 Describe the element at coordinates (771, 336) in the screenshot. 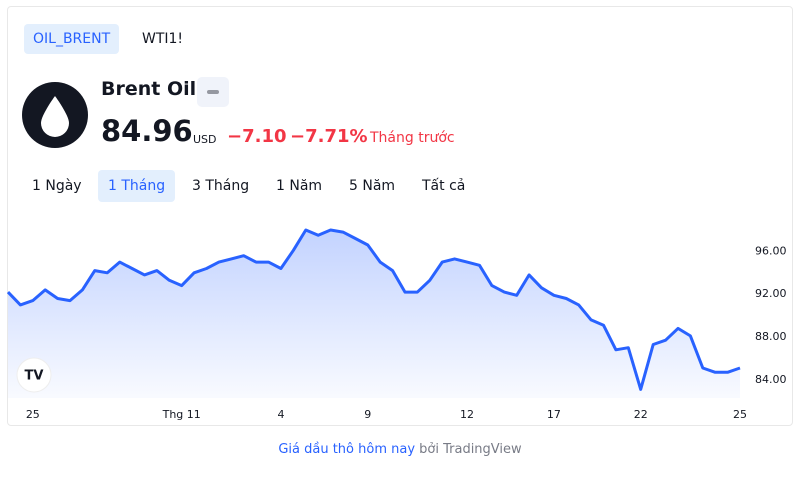

I see `y-tick-label: 88.00` at that location.